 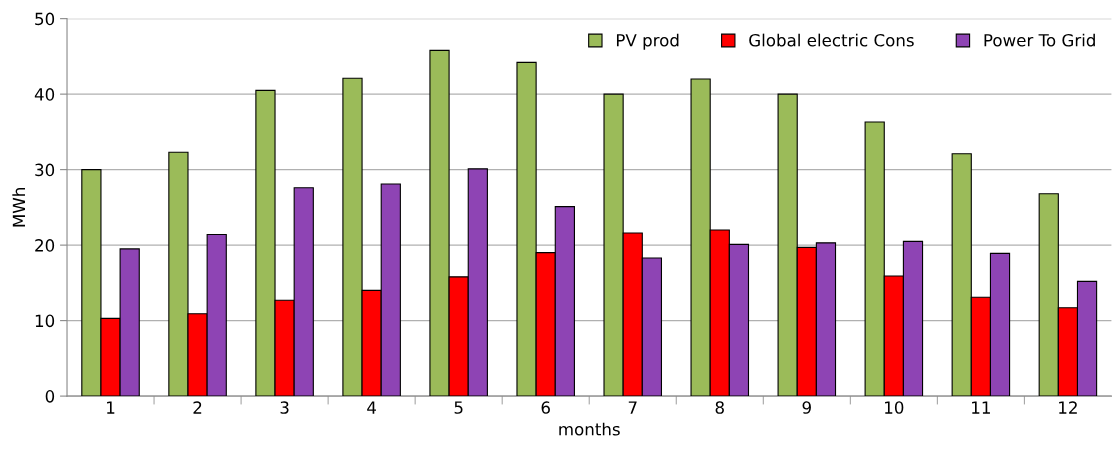 I want to click on x-tick-label: 6, so click(x=545, y=407).